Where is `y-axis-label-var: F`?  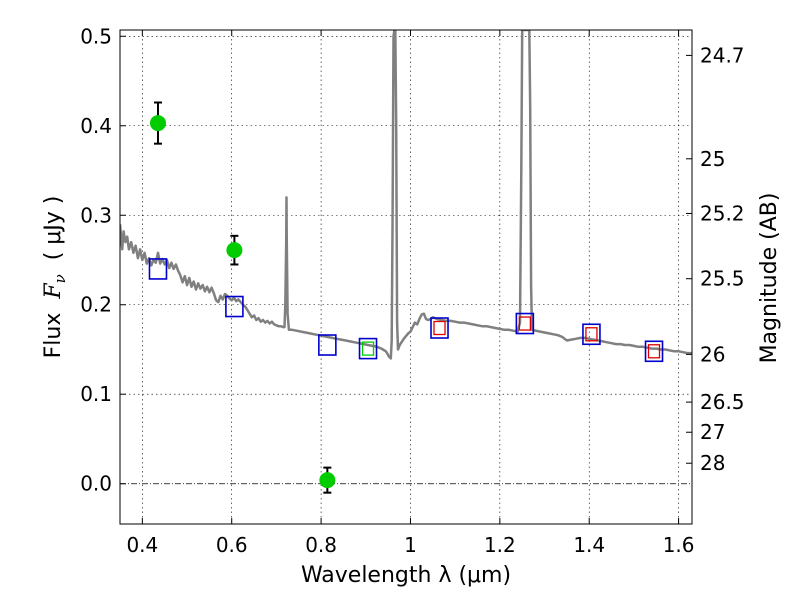
y-axis-label-var: F is located at coordinates (53, 291).